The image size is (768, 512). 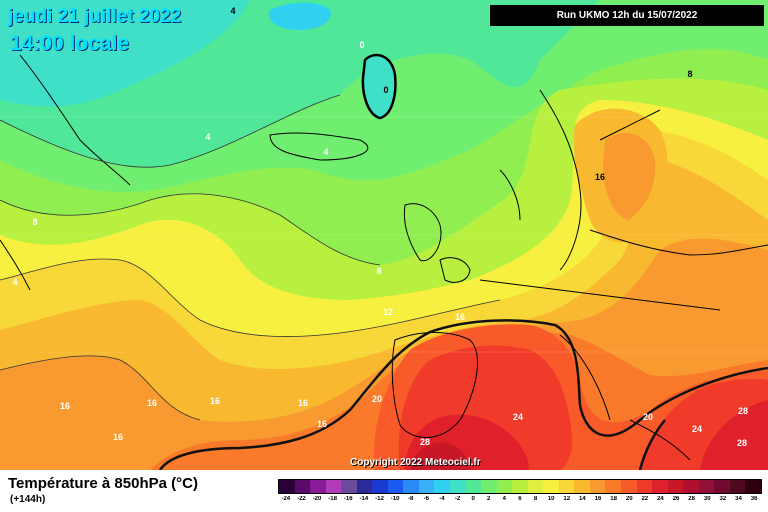 What do you see at coordinates (660, 499) in the screenshot?
I see `scale-label: 24` at bounding box center [660, 499].